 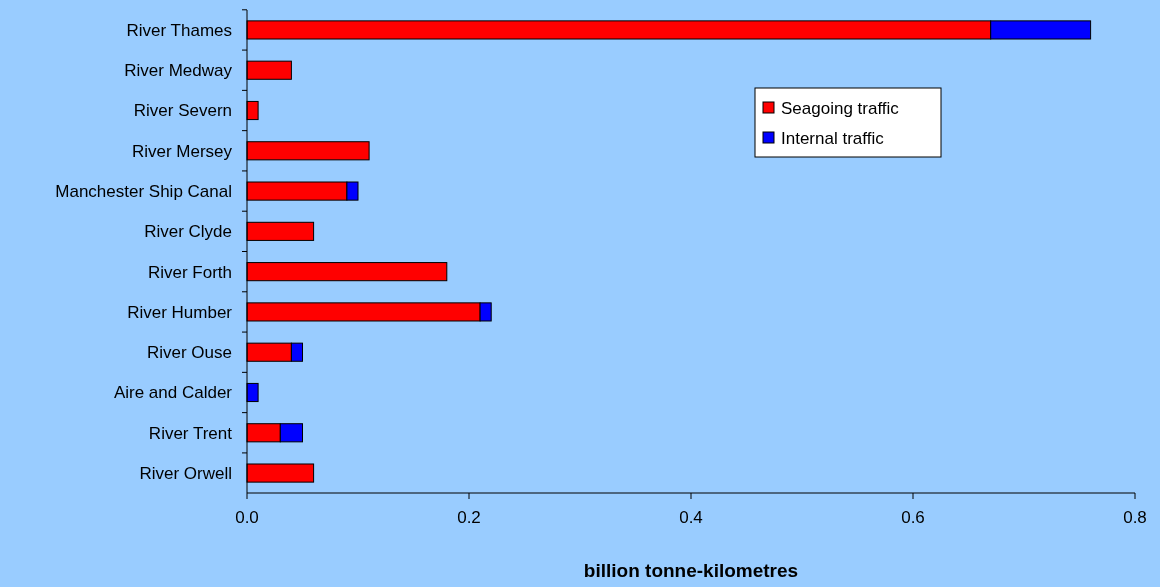 What do you see at coordinates (469, 517) in the screenshot?
I see `x-tick-label: 0.2` at bounding box center [469, 517].